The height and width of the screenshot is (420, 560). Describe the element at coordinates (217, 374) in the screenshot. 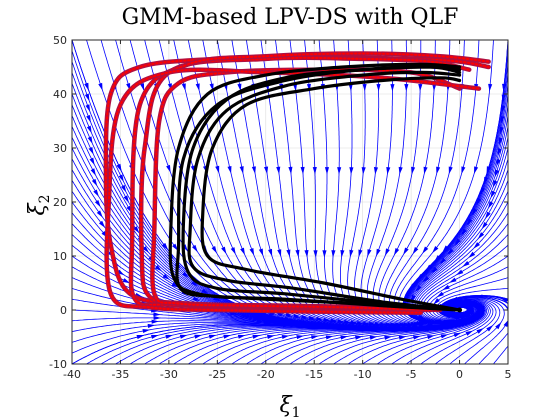

I see `x-tick-label: -25` at that location.